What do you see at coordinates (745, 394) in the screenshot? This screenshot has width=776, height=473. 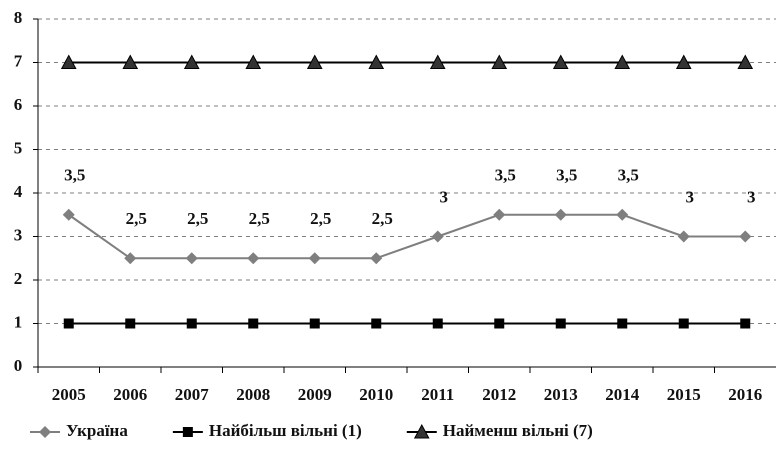 I see `x-tick-label: 2016` at bounding box center [745, 394].